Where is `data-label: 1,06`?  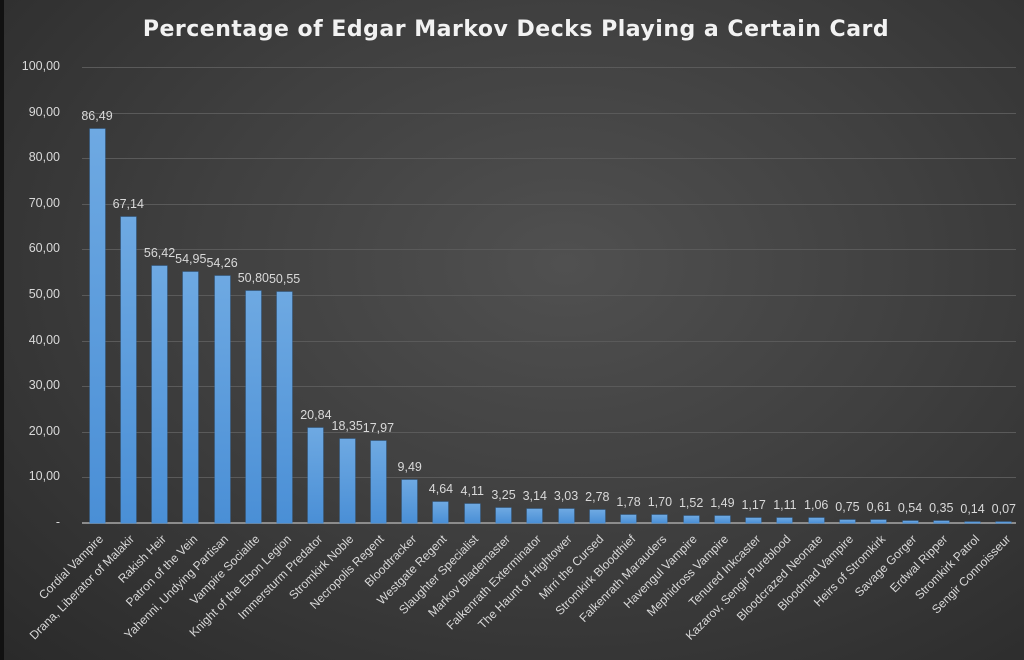
data-label: 1,06 is located at coordinates (816, 505).